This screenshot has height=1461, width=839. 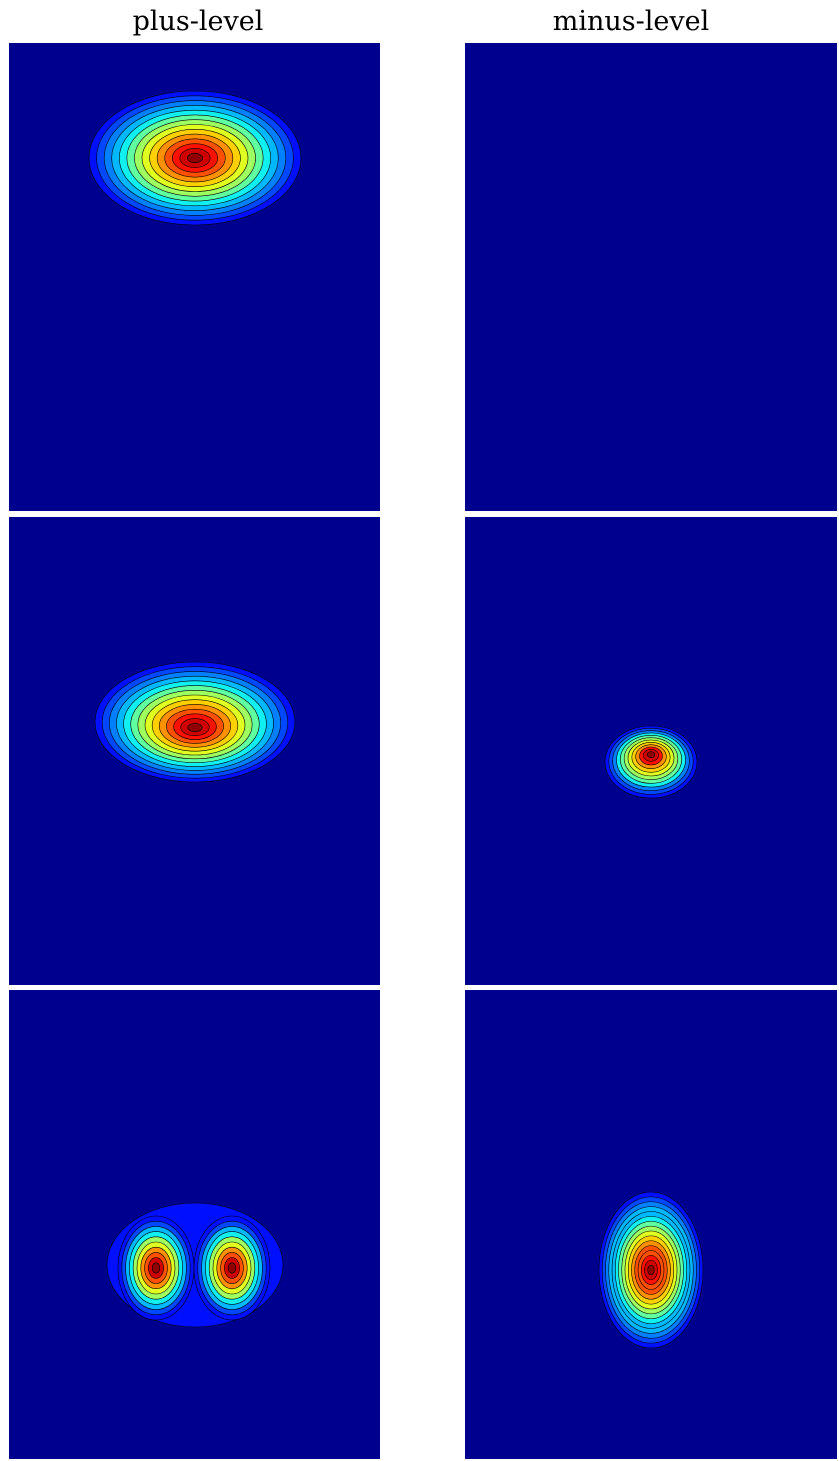 What do you see at coordinates (651, 277) in the screenshot?
I see `panel` at bounding box center [651, 277].